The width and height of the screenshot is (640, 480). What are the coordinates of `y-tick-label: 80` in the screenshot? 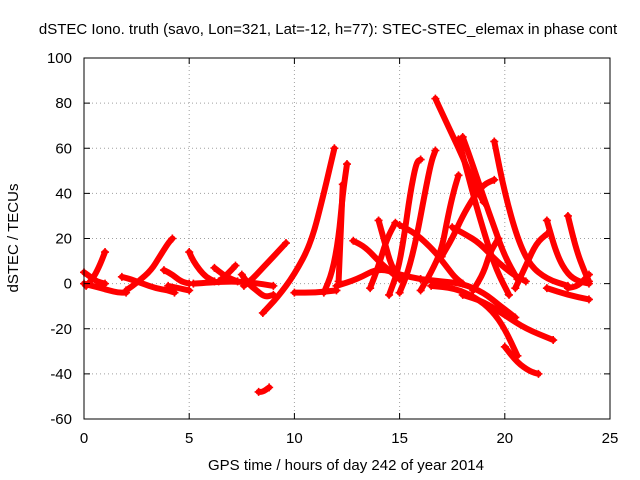 It's located at (63, 103).